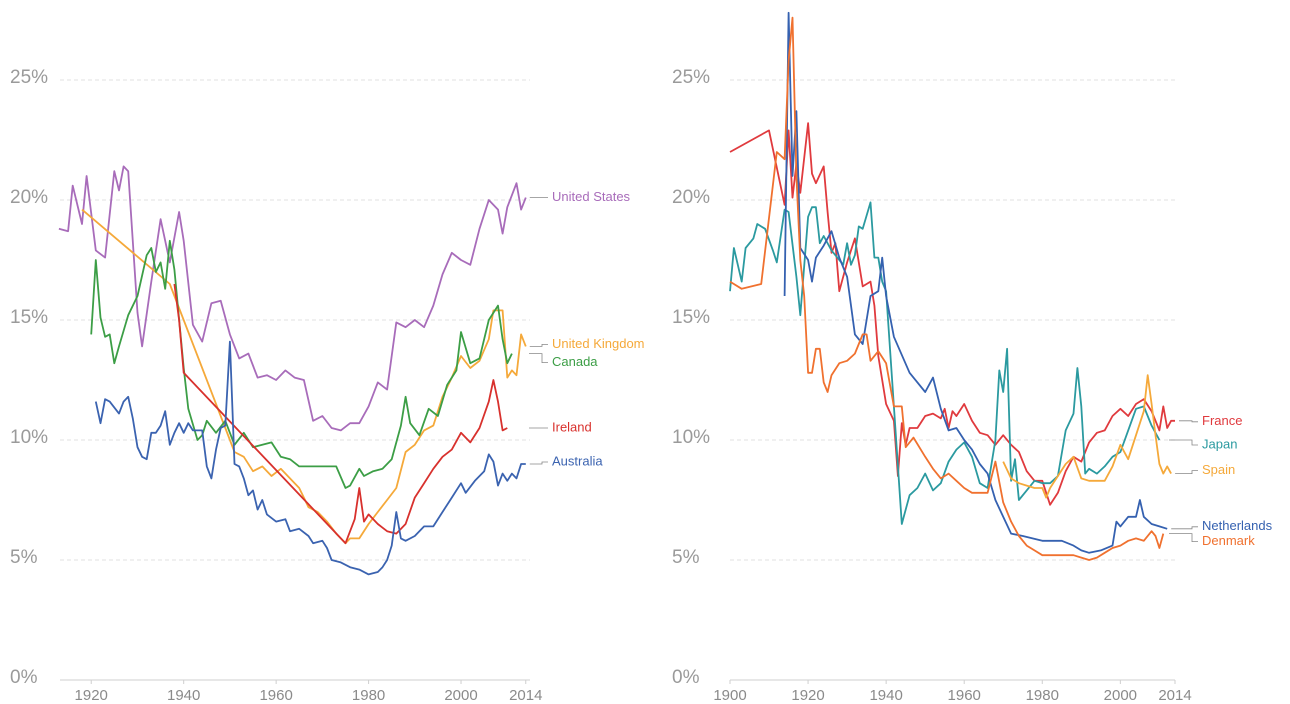 This screenshot has height=704, width=1290. What do you see at coordinates (1219, 443) in the screenshot?
I see `series-label: Japan` at bounding box center [1219, 443].